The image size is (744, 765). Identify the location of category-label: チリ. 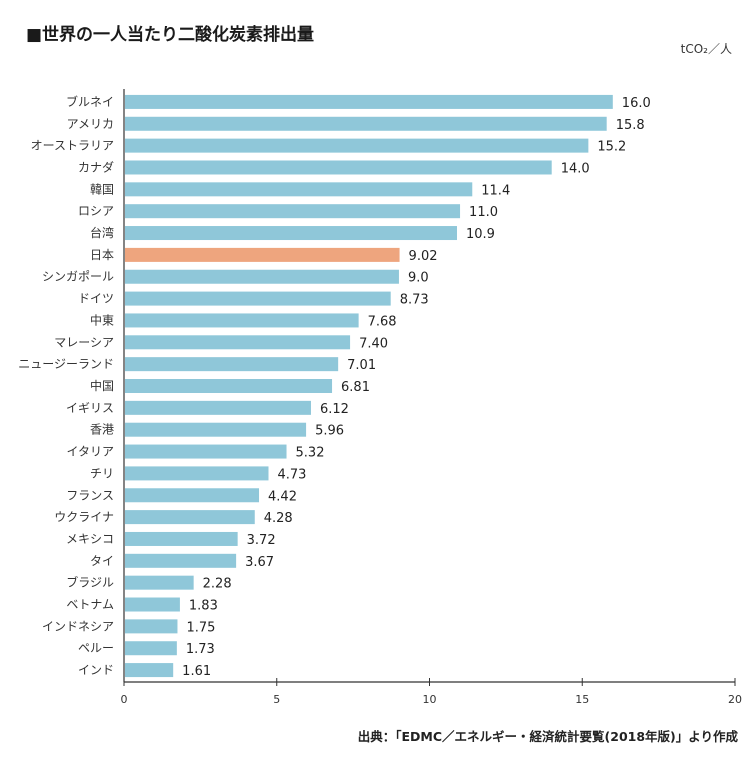
(102, 473).